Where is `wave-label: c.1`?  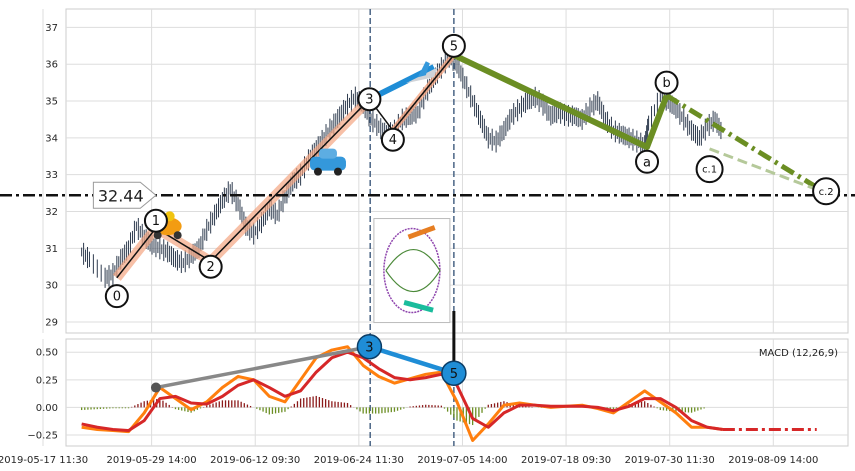 wave-label: c.1 is located at coordinates (709, 170).